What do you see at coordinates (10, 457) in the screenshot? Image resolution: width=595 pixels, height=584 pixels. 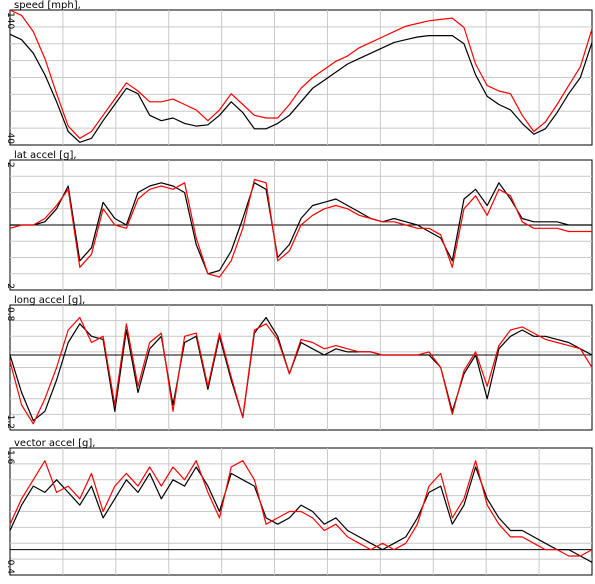 I see `tick-label-top: 1.6` at bounding box center [10, 457].